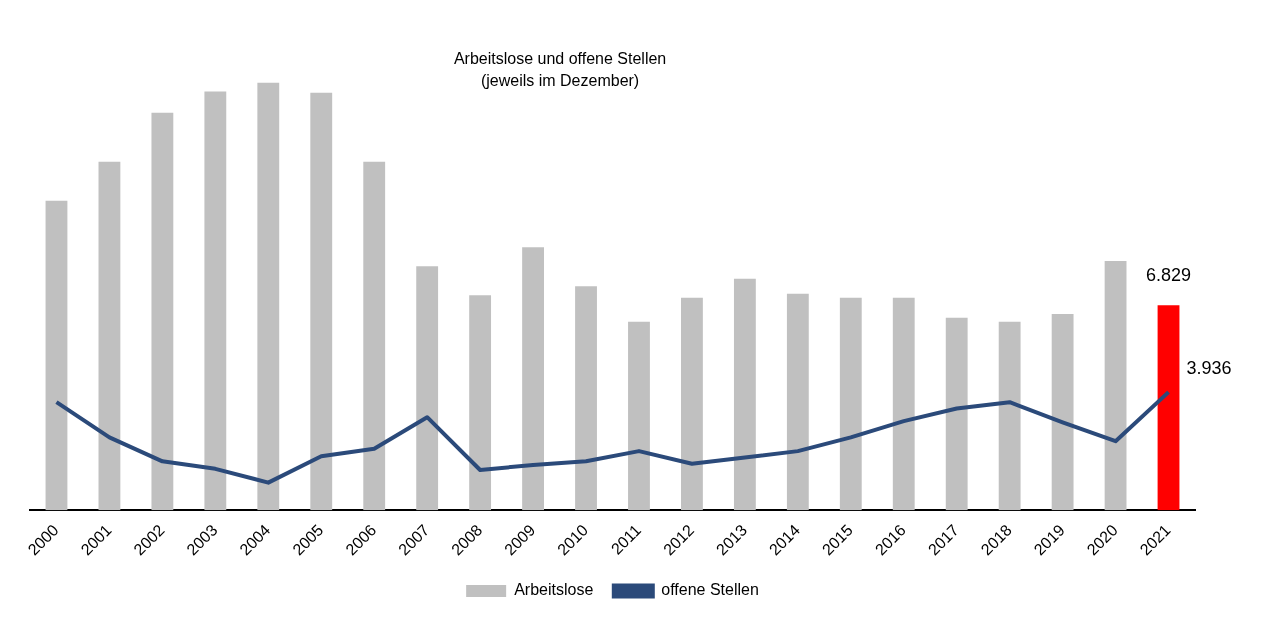 This screenshot has height=619, width=1265. What do you see at coordinates (554, 590) in the screenshot?
I see `legend-label: Arbeitslose` at bounding box center [554, 590].